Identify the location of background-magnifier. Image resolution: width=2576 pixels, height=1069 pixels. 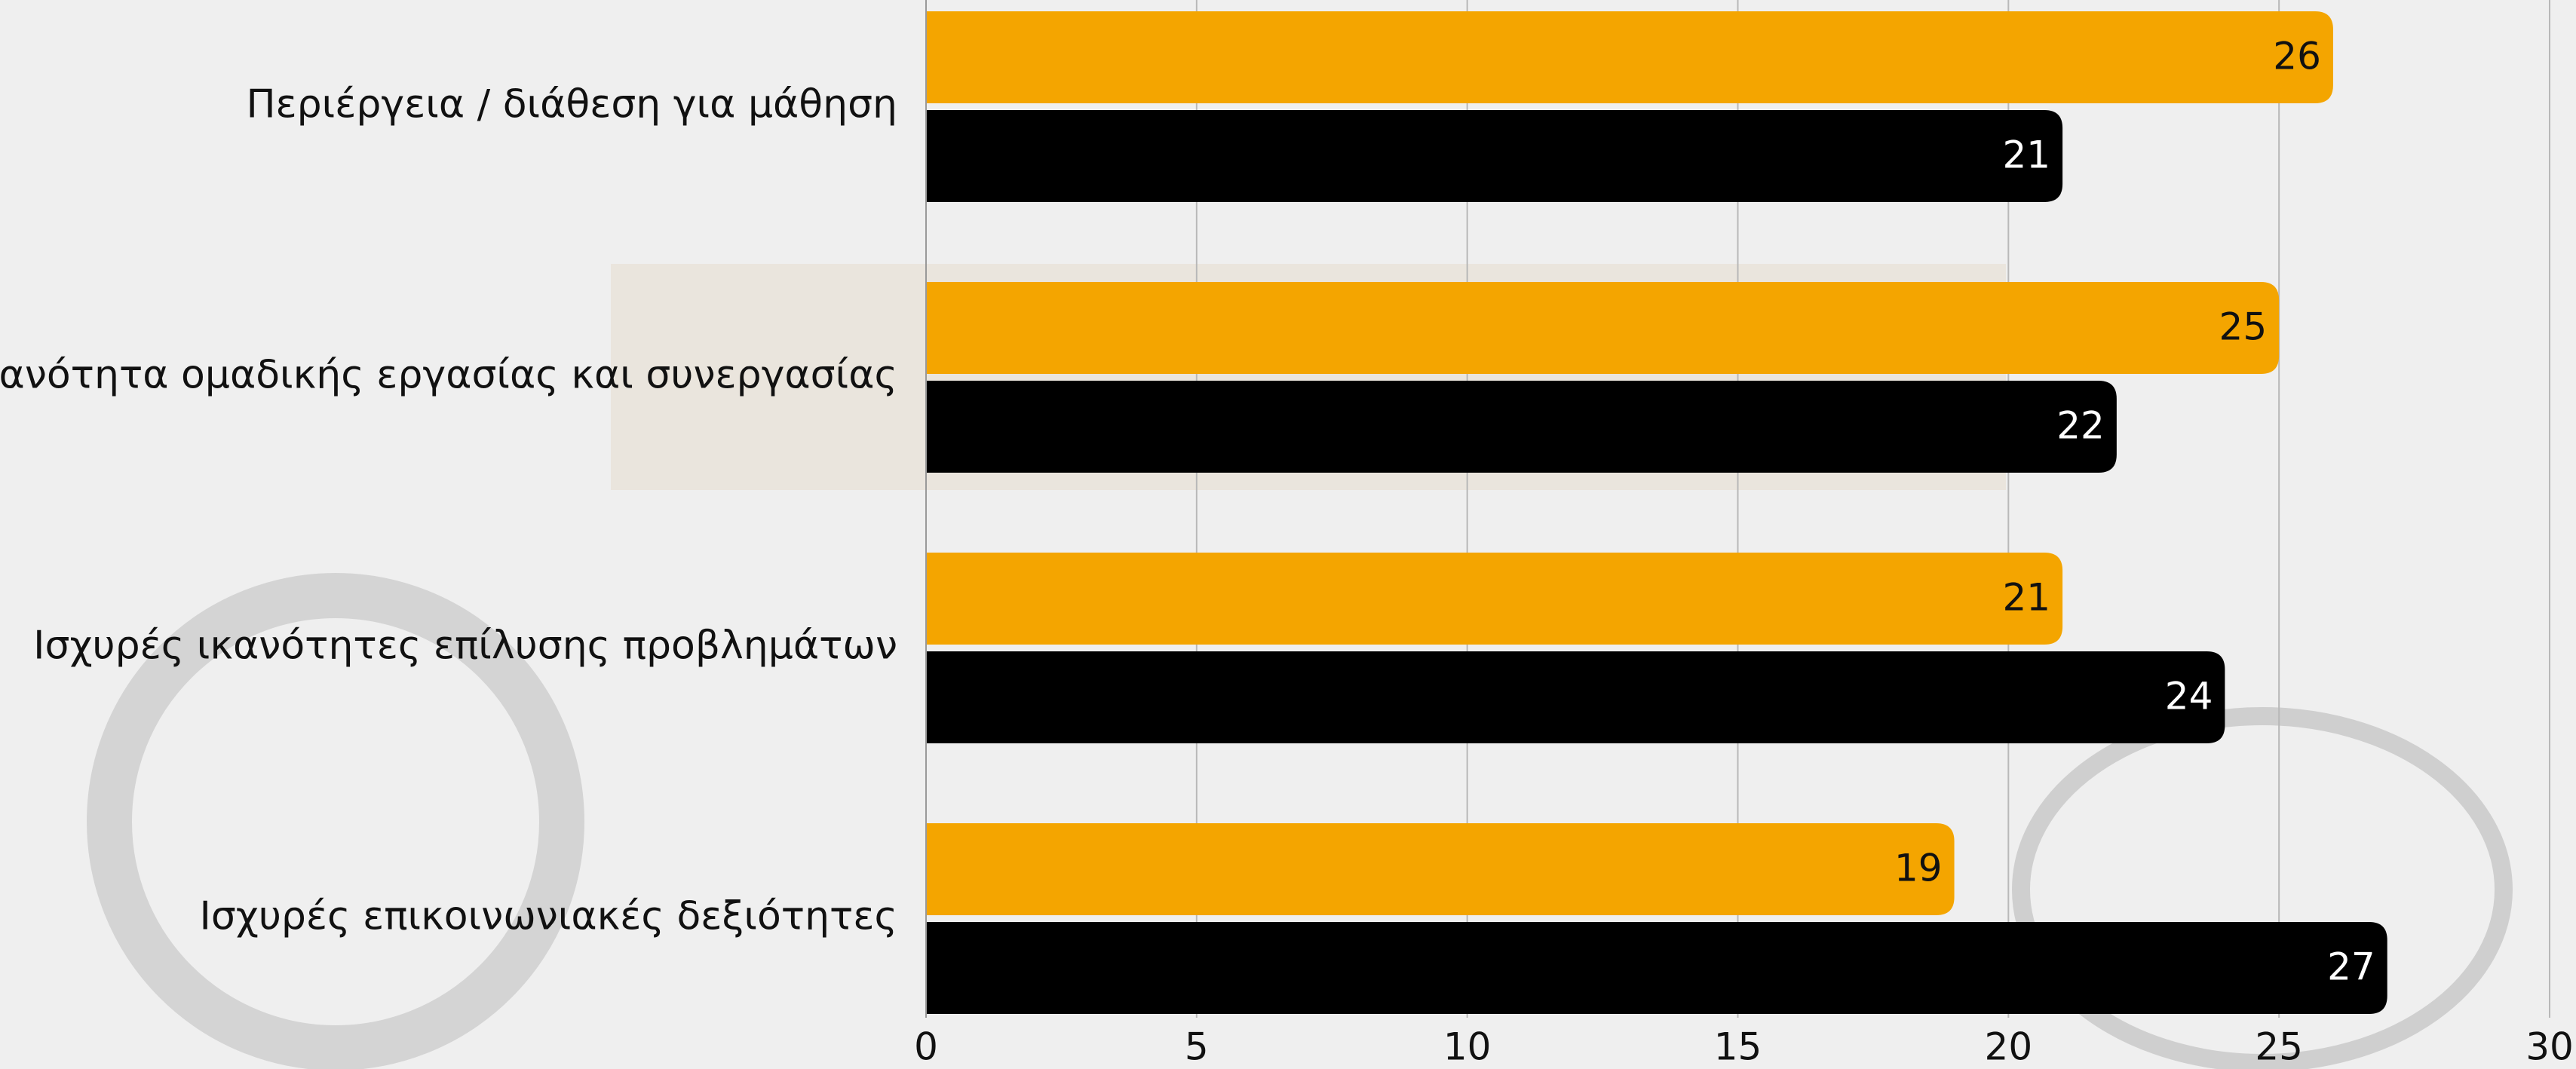
(335, 821).